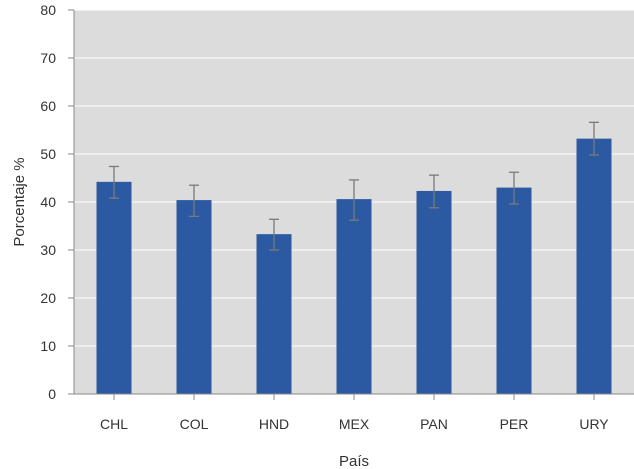  Describe the element at coordinates (594, 424) in the screenshot. I see `x-tick-label-ury: URY` at that location.